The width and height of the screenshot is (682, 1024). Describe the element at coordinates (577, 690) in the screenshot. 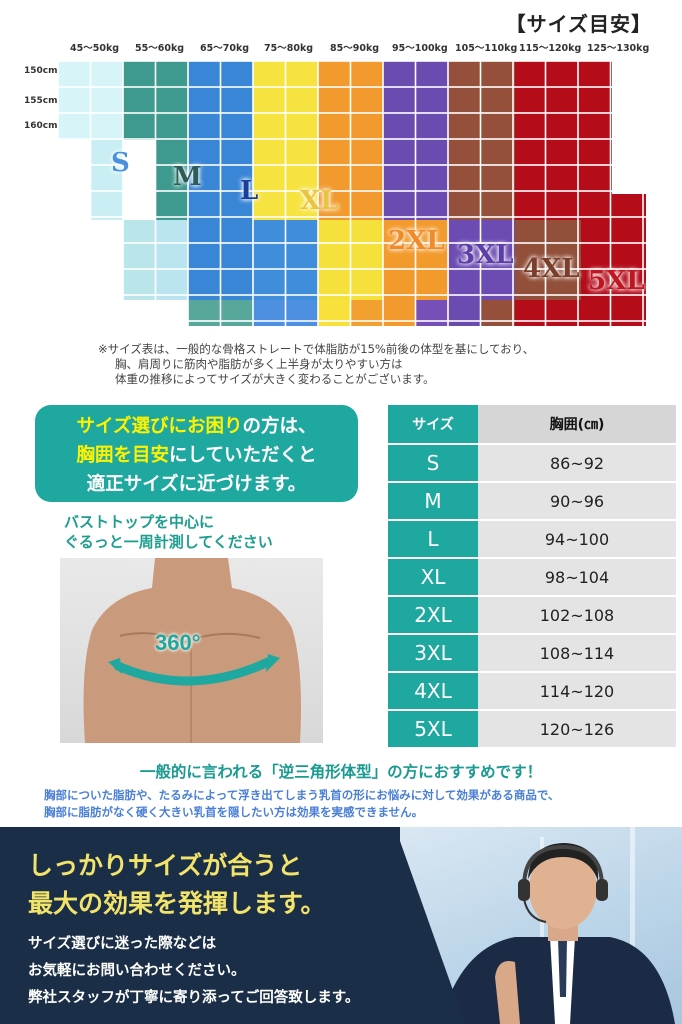

I see `chest-cell: 114~120` at that location.